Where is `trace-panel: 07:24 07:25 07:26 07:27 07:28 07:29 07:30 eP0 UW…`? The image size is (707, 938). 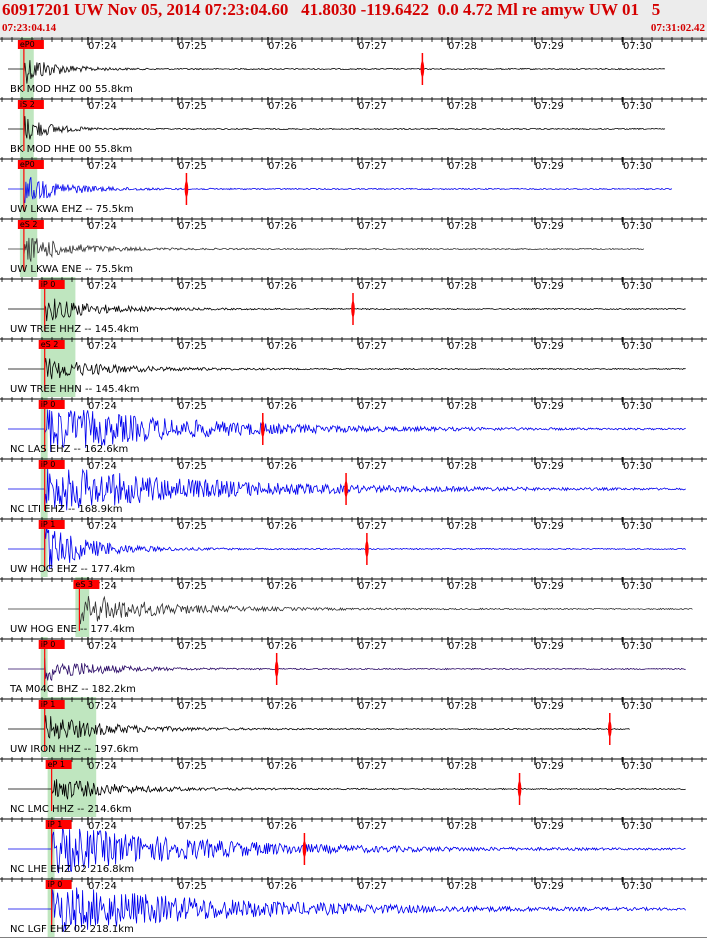
trace-panel: 07:24 07:25 07:26 07:27 07:28 07:29 07:30 eP0 UW… is located at coordinates (353, 187).